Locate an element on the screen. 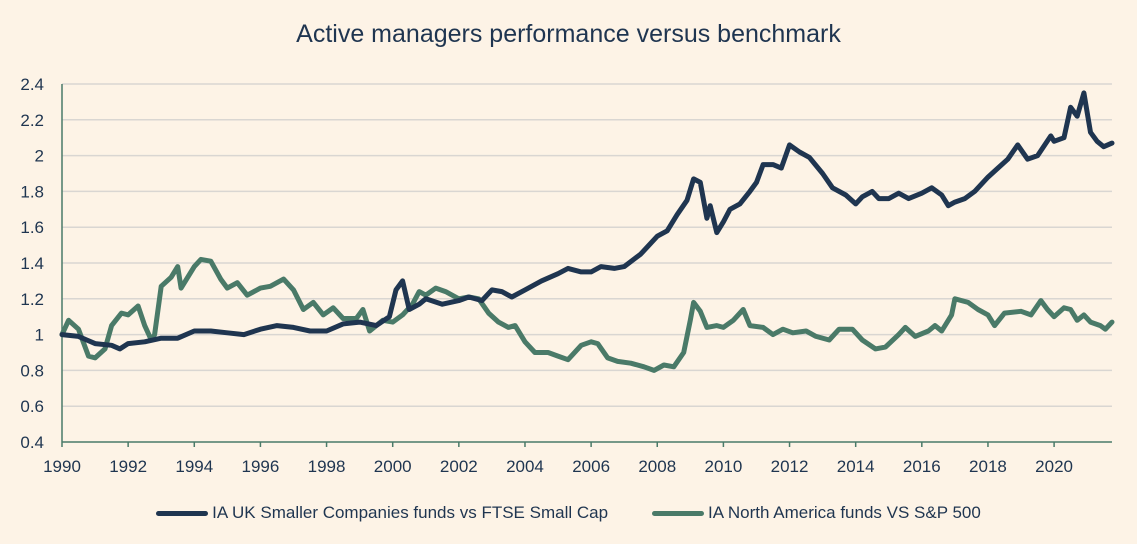 The image size is (1137, 544). x-tick-label: 2020 is located at coordinates (1054, 466).